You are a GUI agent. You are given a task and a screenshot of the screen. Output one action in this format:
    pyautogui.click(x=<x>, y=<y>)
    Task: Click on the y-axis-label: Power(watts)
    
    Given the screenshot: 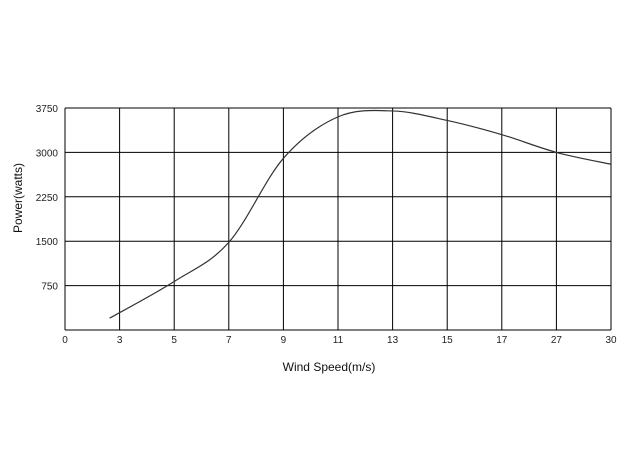 What is the action you would take?
    pyautogui.click(x=18, y=198)
    